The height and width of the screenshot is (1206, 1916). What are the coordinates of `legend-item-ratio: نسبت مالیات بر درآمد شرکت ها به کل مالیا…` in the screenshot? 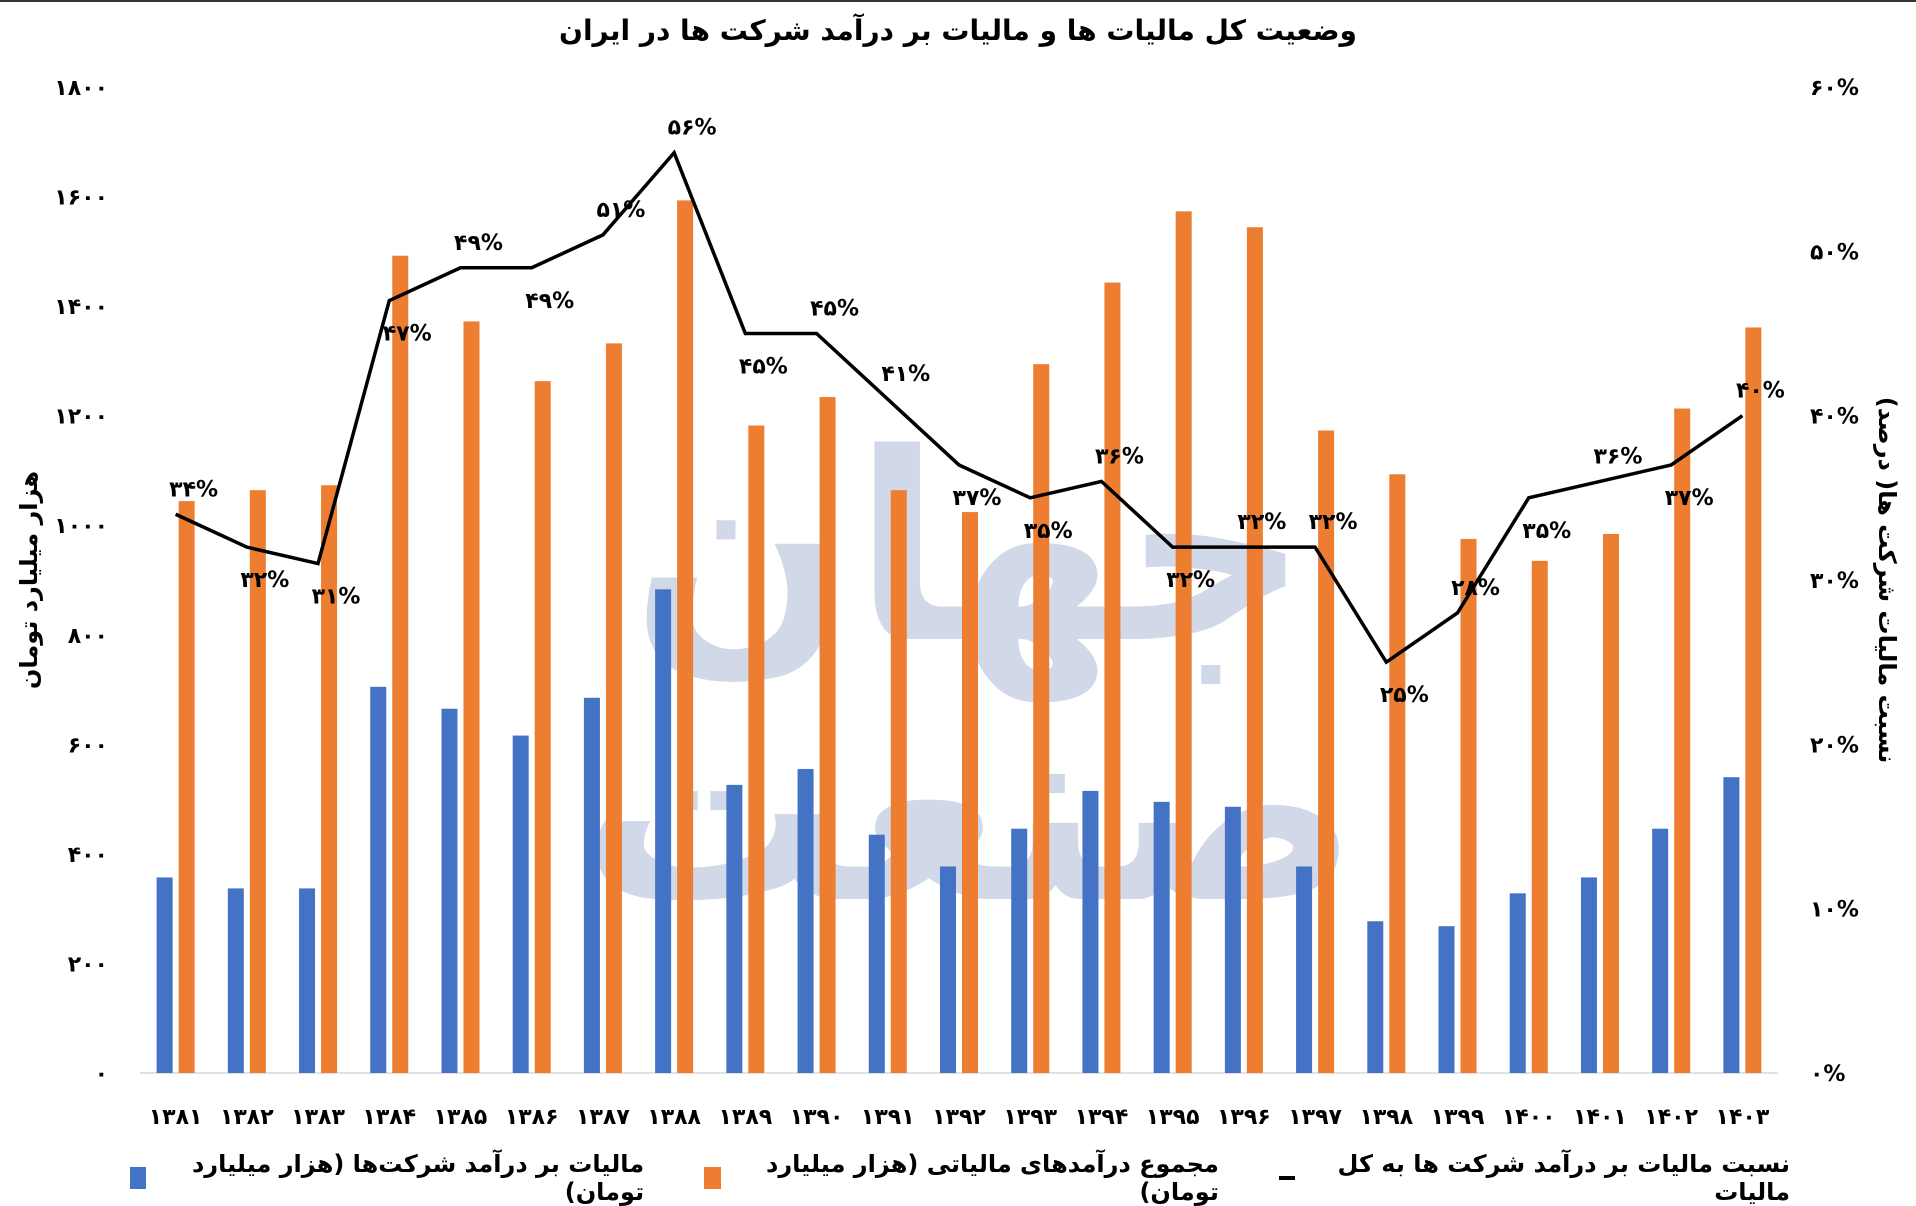 It's located at (1534, 1178).